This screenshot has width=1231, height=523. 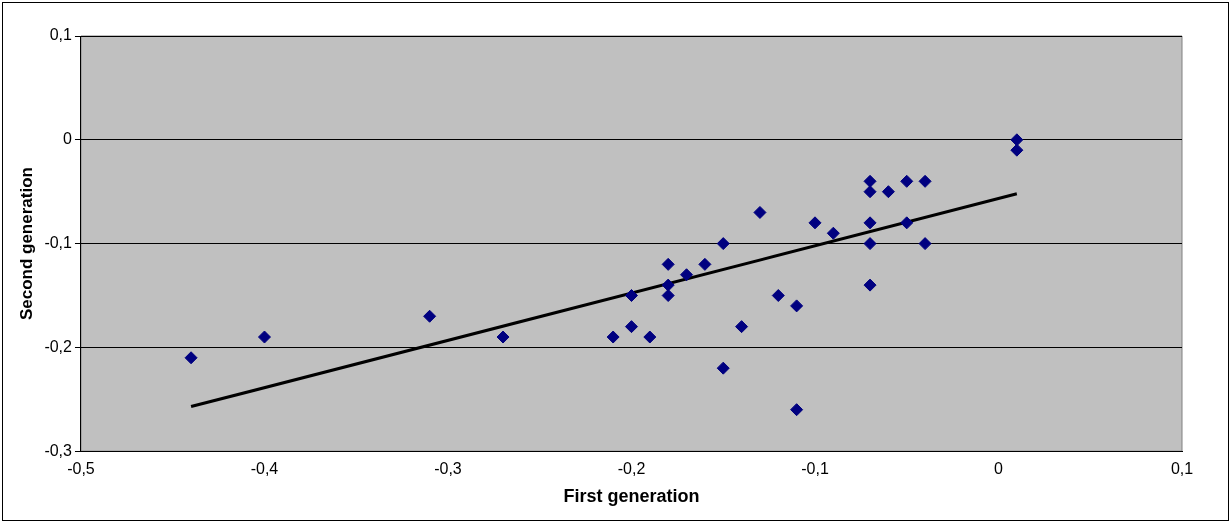 I want to click on x-tick-label: -0,4, so click(x=264, y=469).